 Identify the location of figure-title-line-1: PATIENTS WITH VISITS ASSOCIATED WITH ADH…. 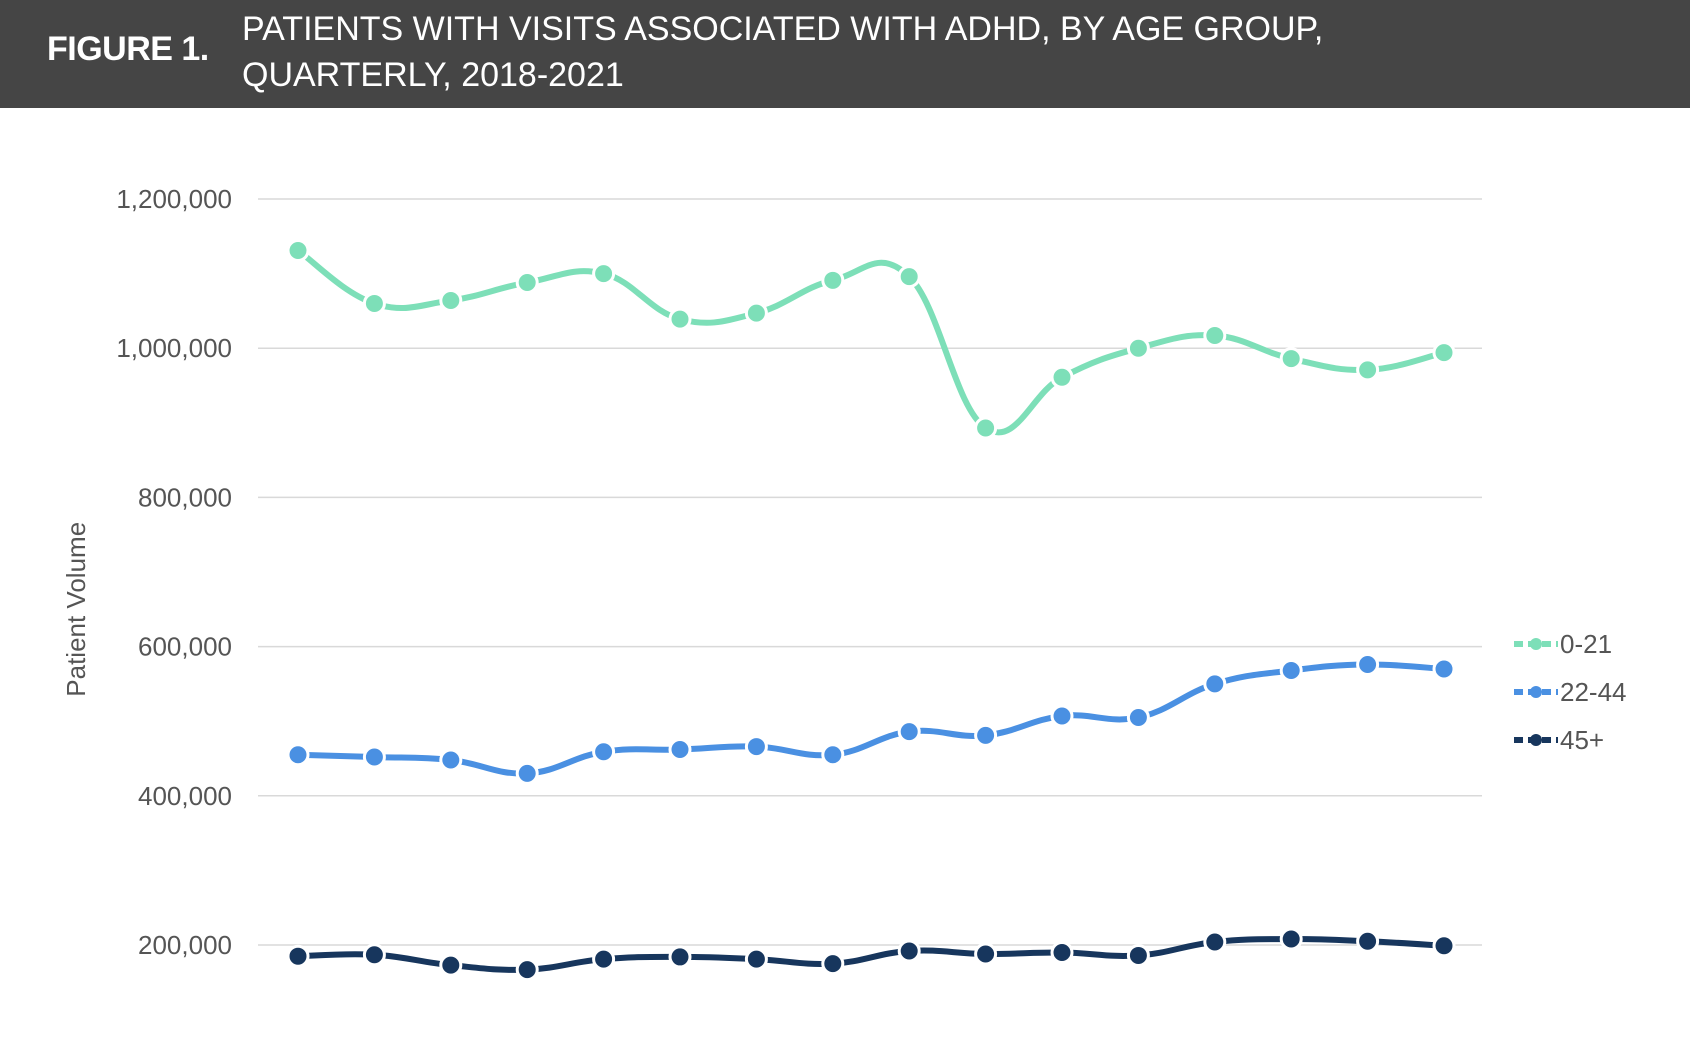
(783, 29).